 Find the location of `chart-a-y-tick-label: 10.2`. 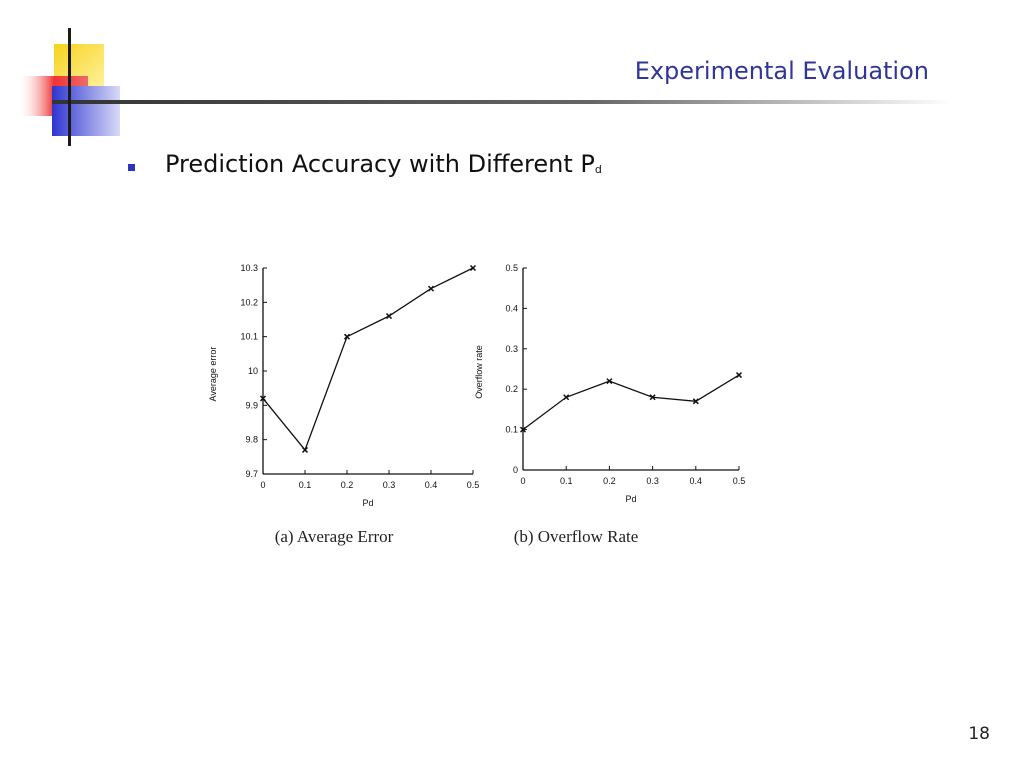

chart-a-y-tick-label: 10.2 is located at coordinates (249, 302).